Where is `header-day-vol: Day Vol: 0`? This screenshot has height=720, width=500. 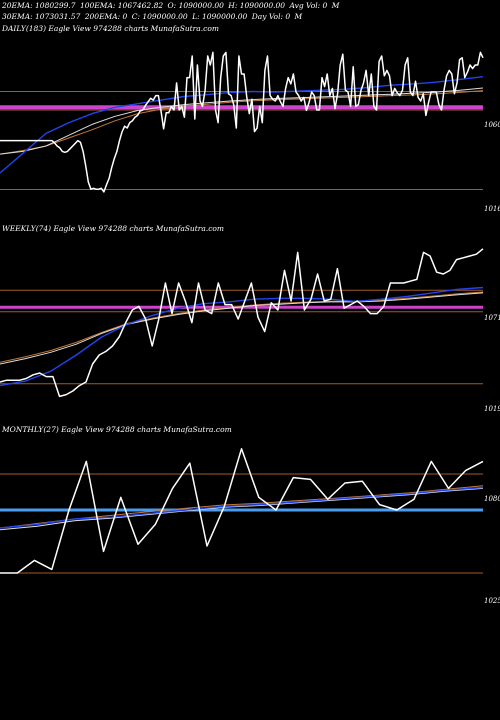 header-day-vol: Day Vol: 0 is located at coordinates (271, 16).